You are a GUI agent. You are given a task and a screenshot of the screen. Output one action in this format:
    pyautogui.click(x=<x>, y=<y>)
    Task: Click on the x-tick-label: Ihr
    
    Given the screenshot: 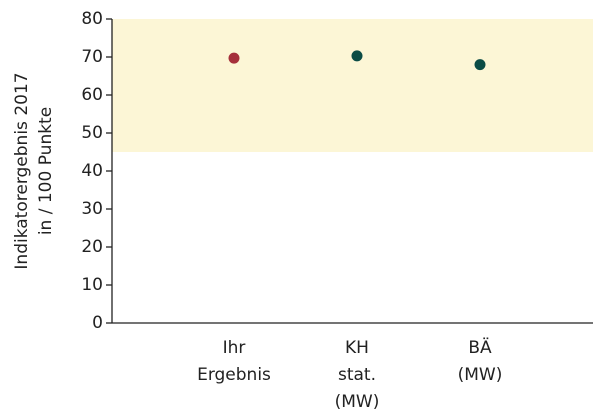 What is the action you would take?
    pyautogui.click(x=234, y=348)
    